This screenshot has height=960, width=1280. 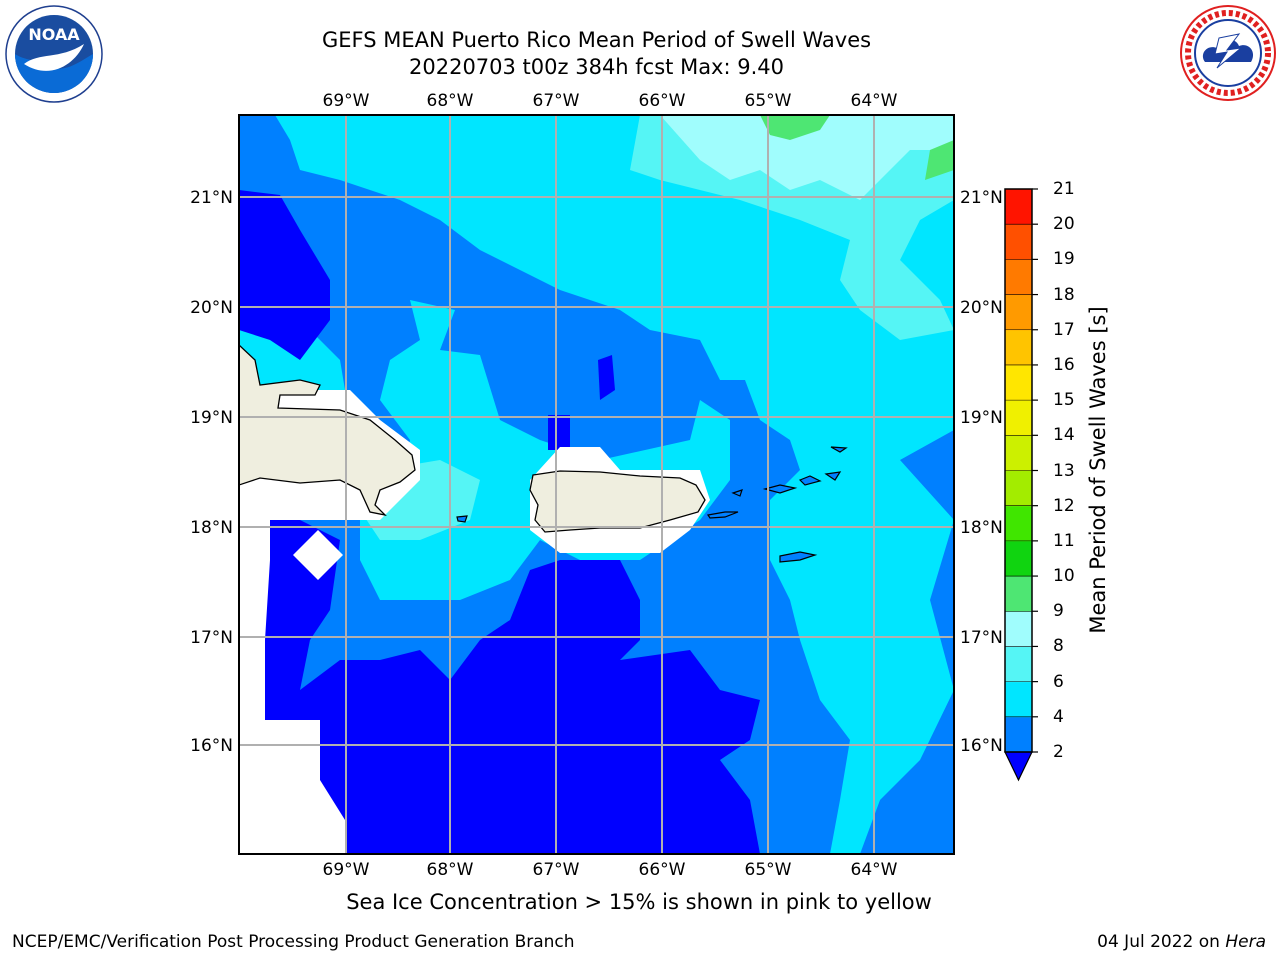 What do you see at coordinates (981, 198) in the screenshot?
I see `lat-label-right: 21°N` at bounding box center [981, 198].